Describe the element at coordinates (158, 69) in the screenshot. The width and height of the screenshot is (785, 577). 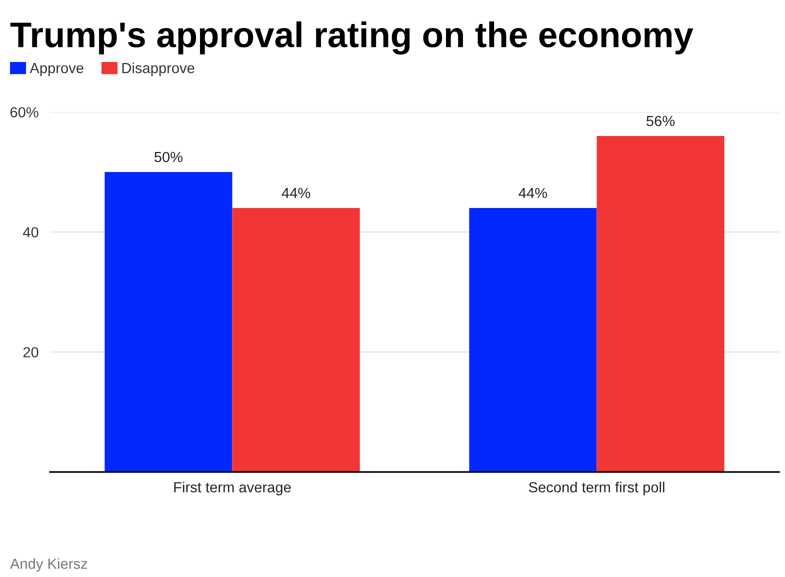
I see `legend-label: Disapprove` at that location.